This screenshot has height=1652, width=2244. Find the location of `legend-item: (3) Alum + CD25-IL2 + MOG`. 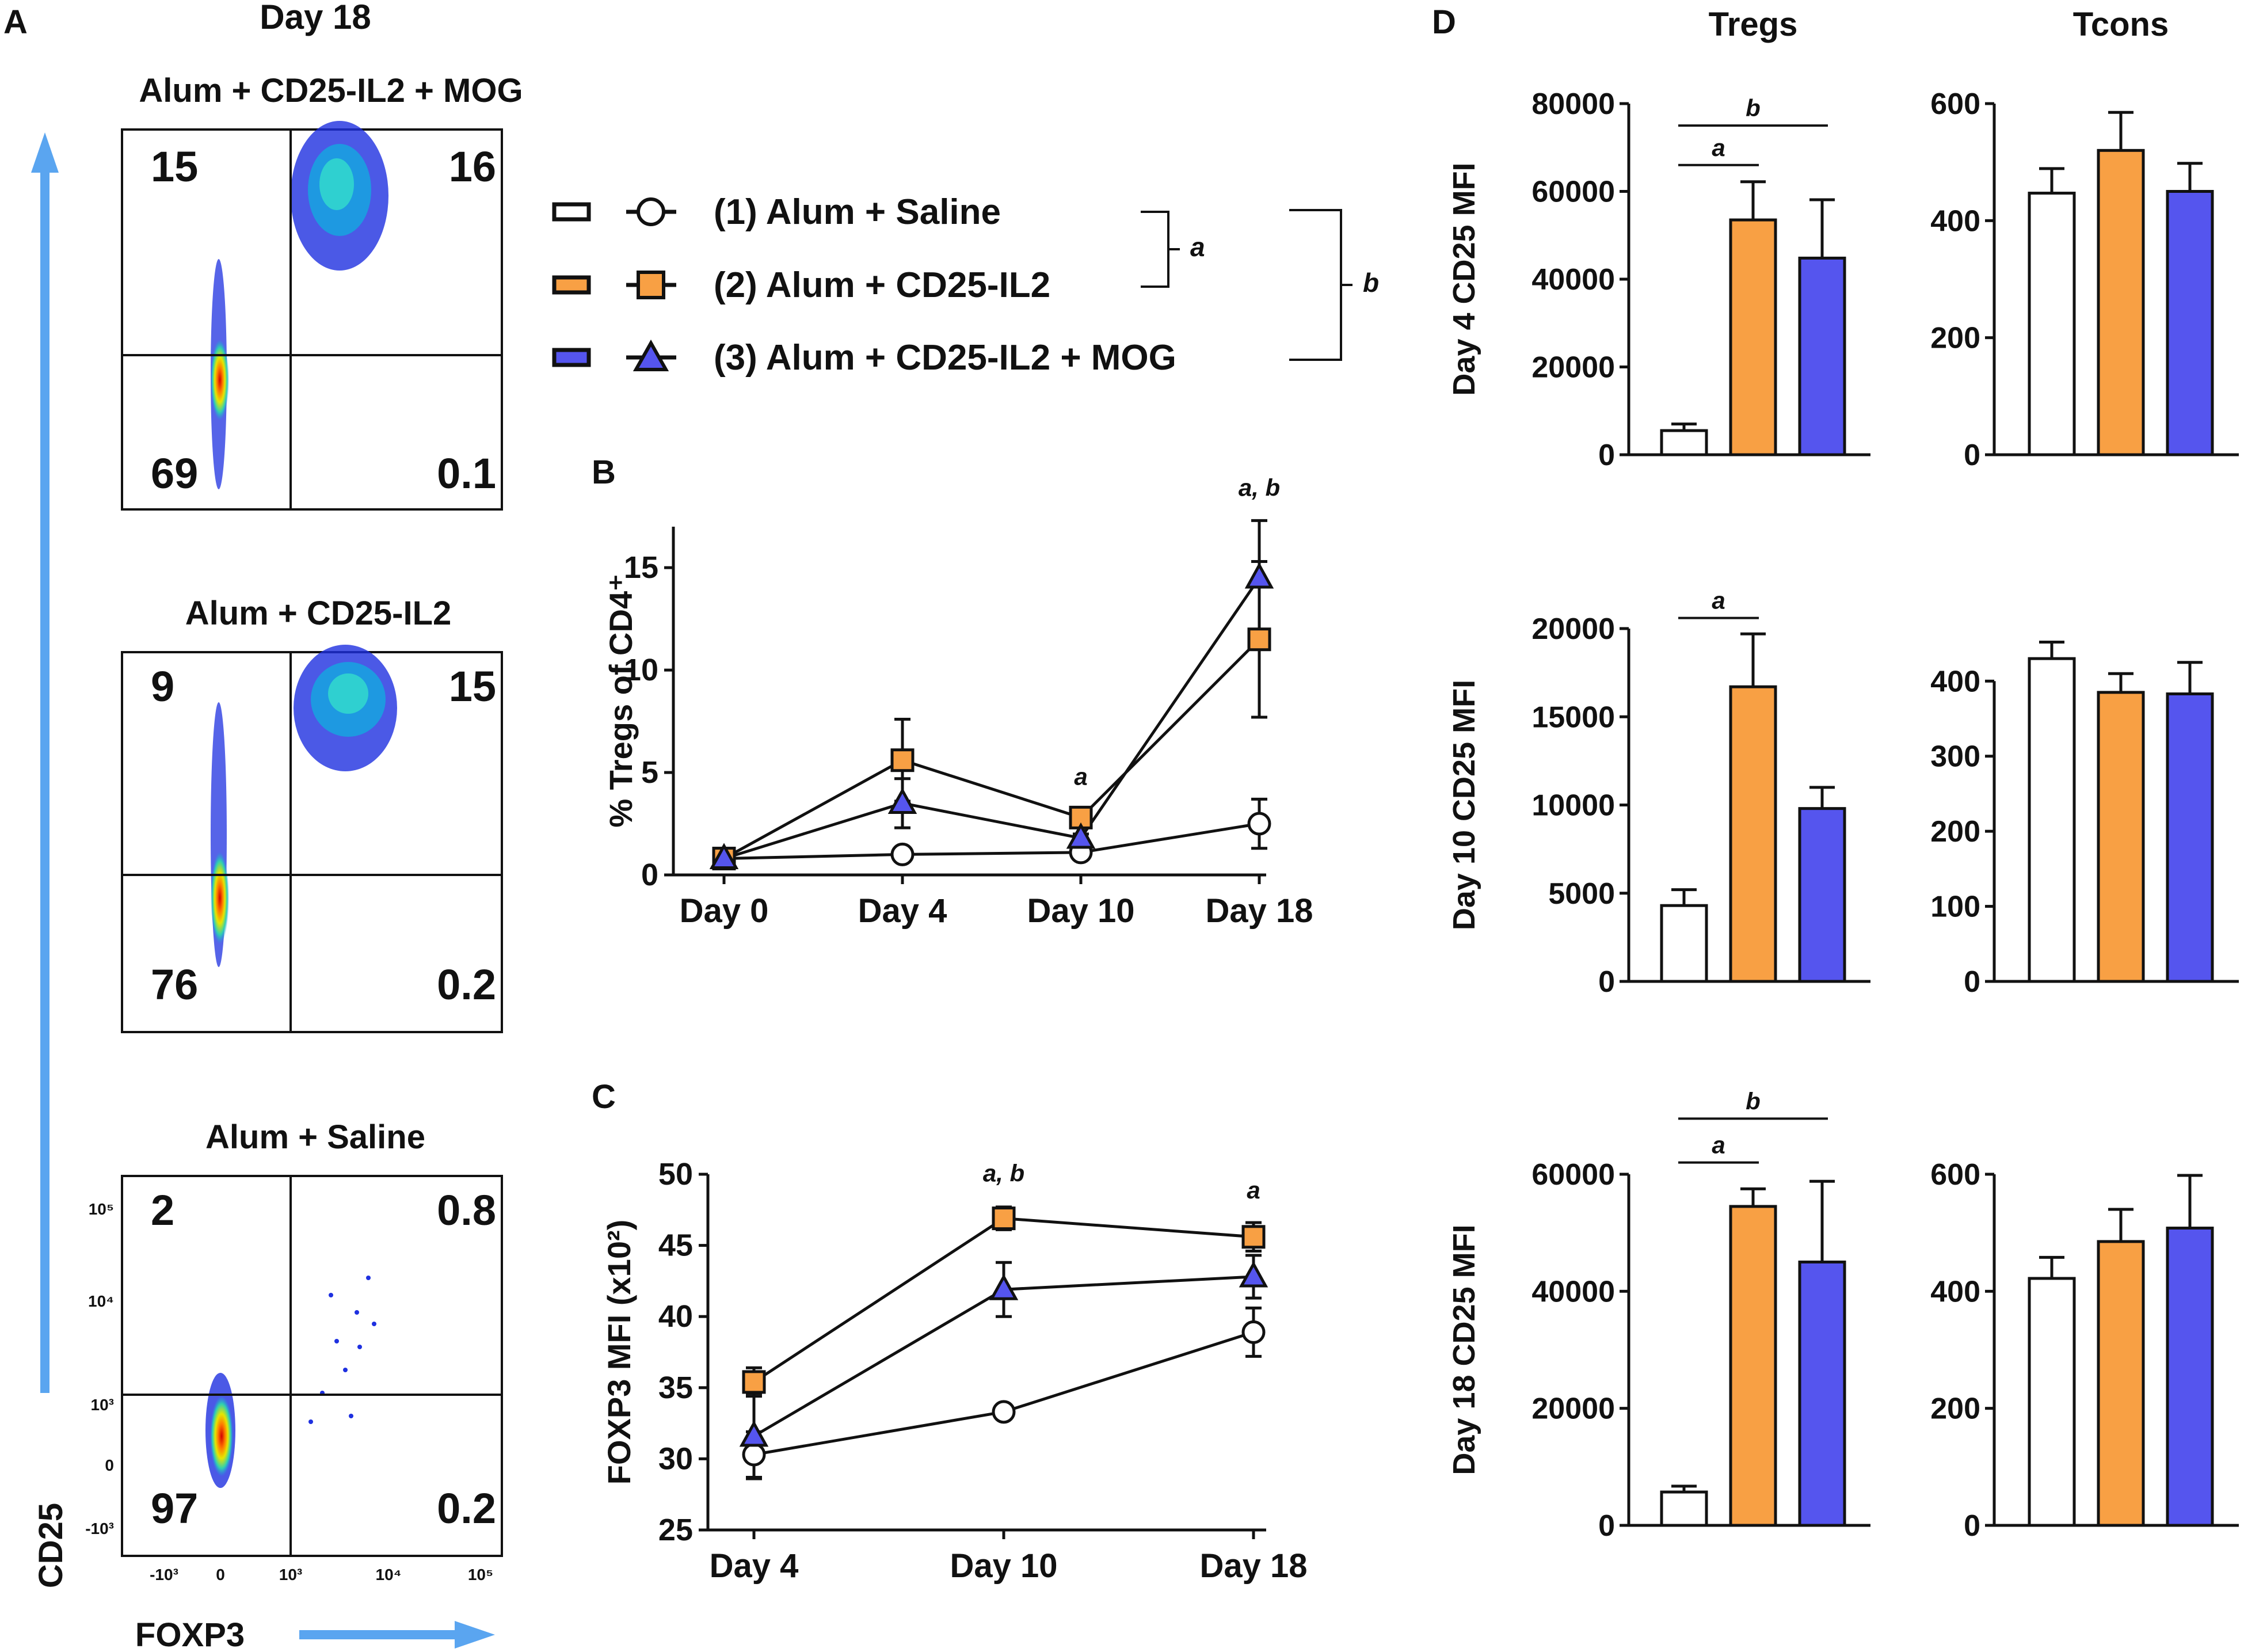

legend-item: (3) Alum + CD25-IL2 + MOG is located at coordinates (864, 358).